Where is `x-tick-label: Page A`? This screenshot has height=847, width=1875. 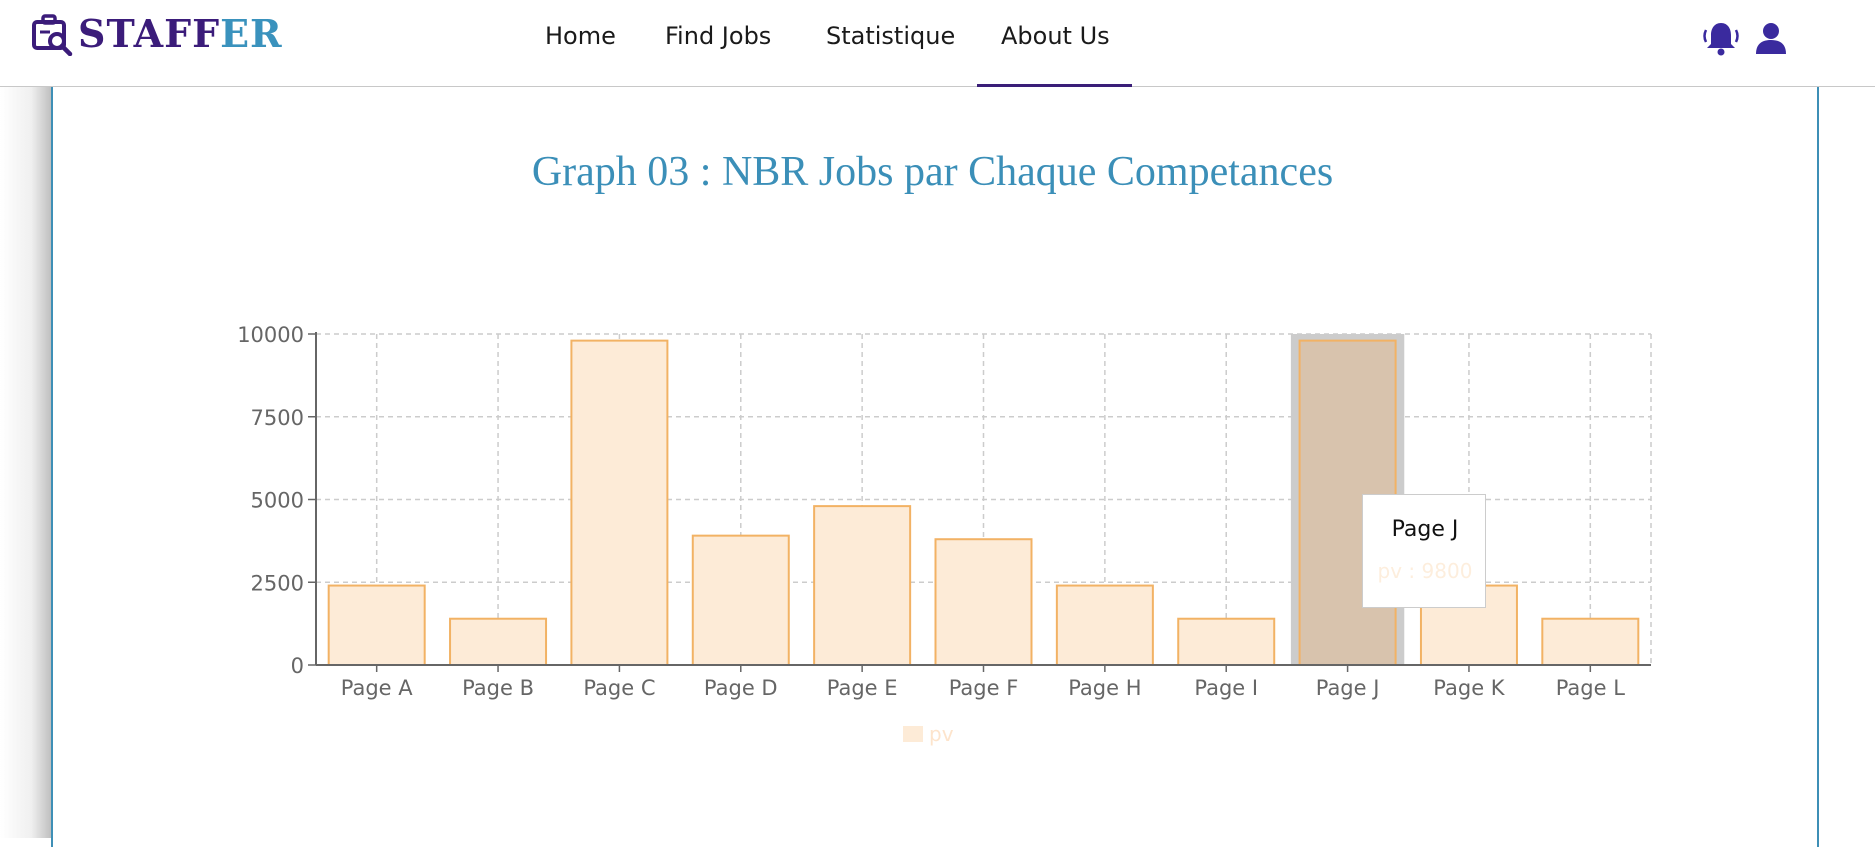
x-tick-label: Page A is located at coordinates (377, 688).